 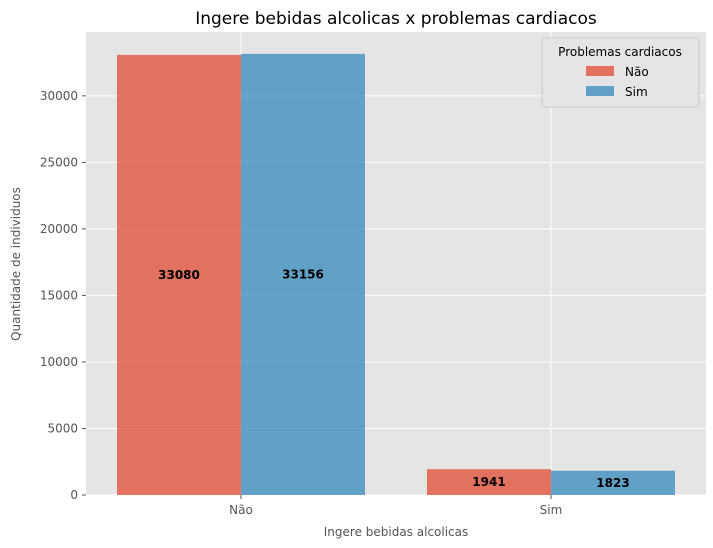 I want to click on bar-value-label-0-0: 33080, so click(x=179, y=275).